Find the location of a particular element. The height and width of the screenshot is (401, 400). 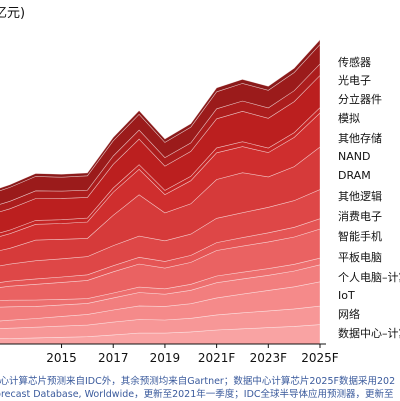

legend-label: 消费电子 is located at coordinates (360, 216).